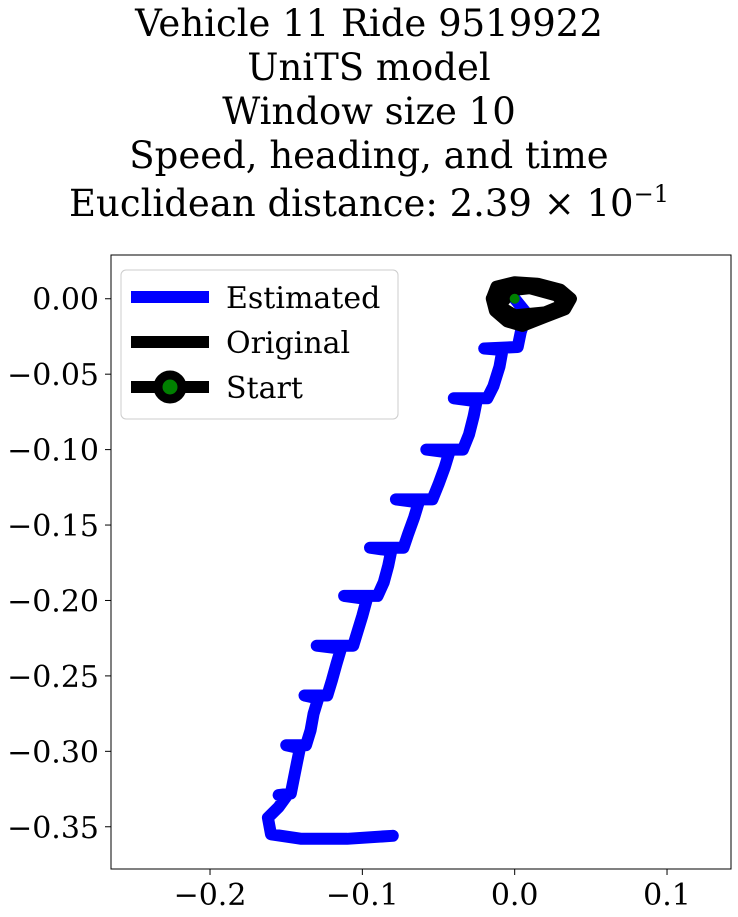 Image resolution: width=738 pixels, height=917 pixels. I want to click on legend: Estimated Original Start, so click(259, 344).